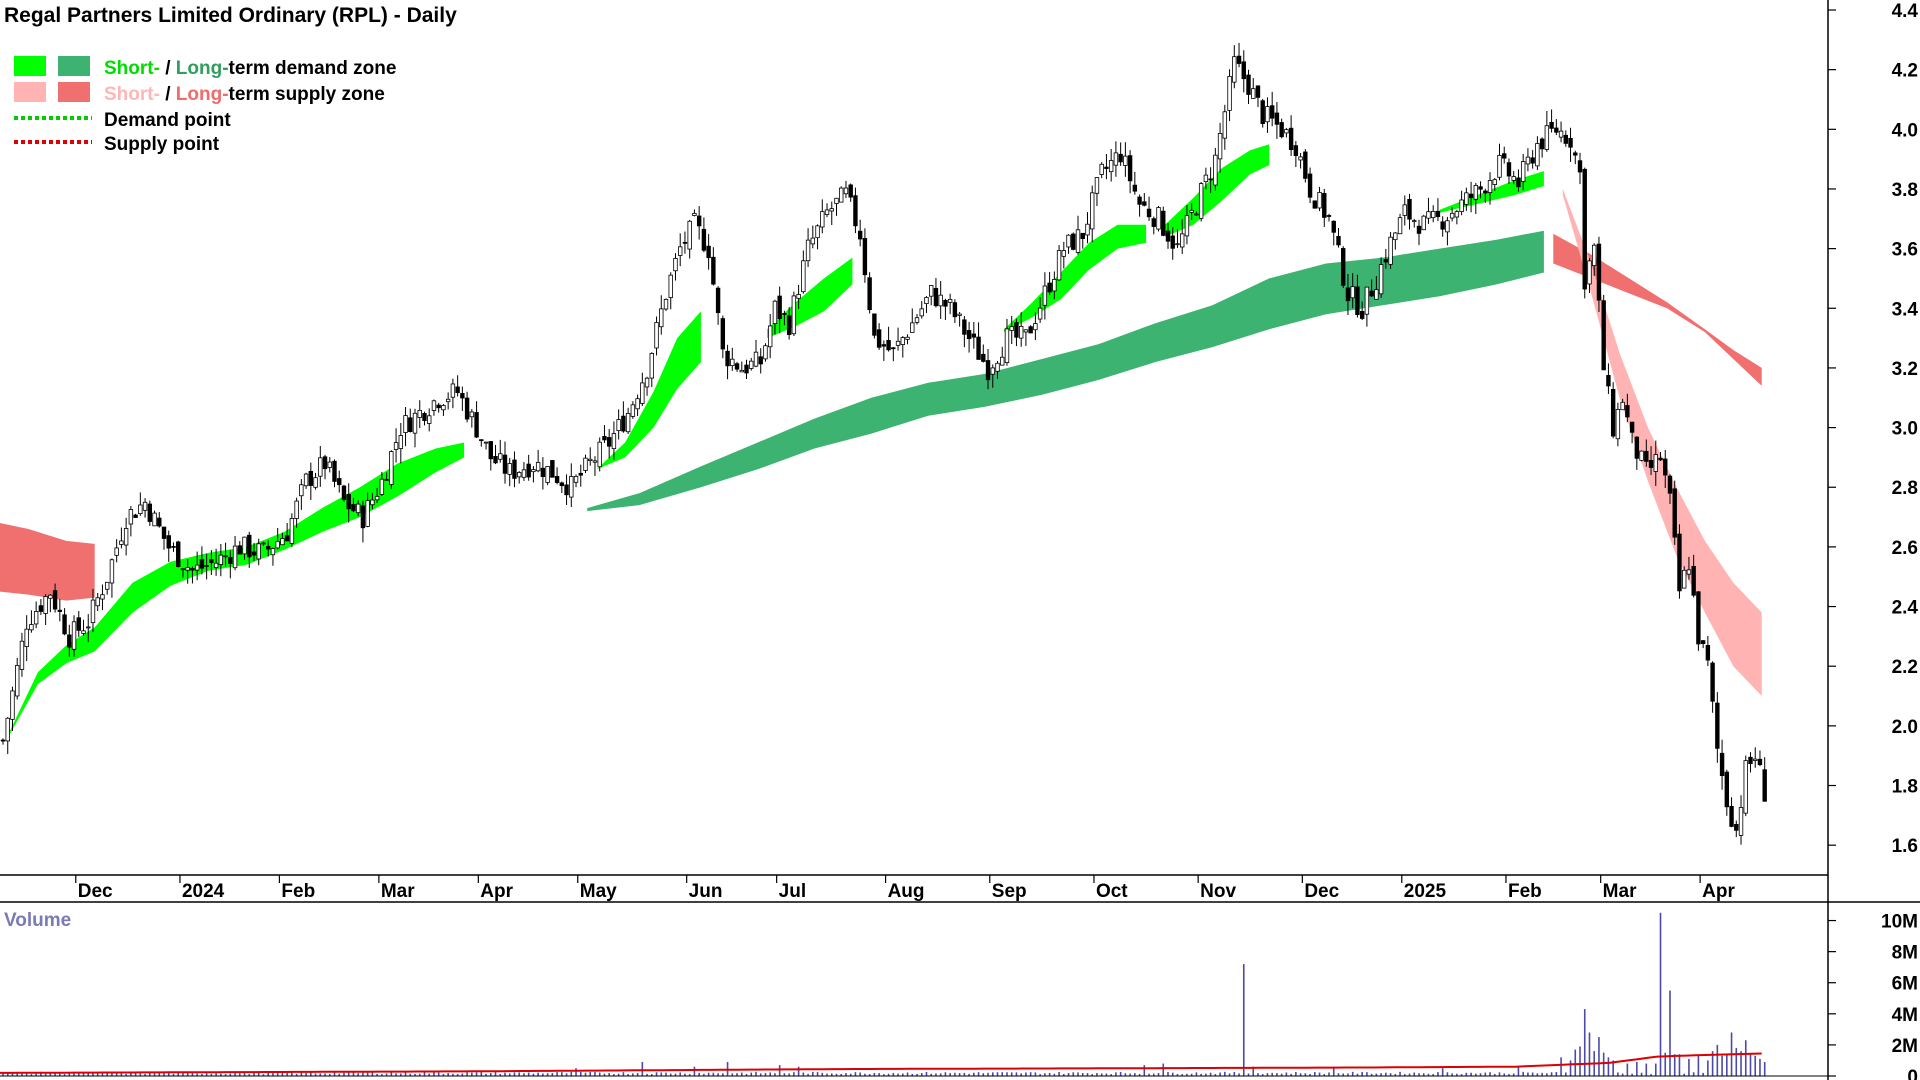 This screenshot has height=1080, width=1920. What do you see at coordinates (1899, 922) in the screenshot?
I see `volume-tick-label: 10M` at bounding box center [1899, 922].